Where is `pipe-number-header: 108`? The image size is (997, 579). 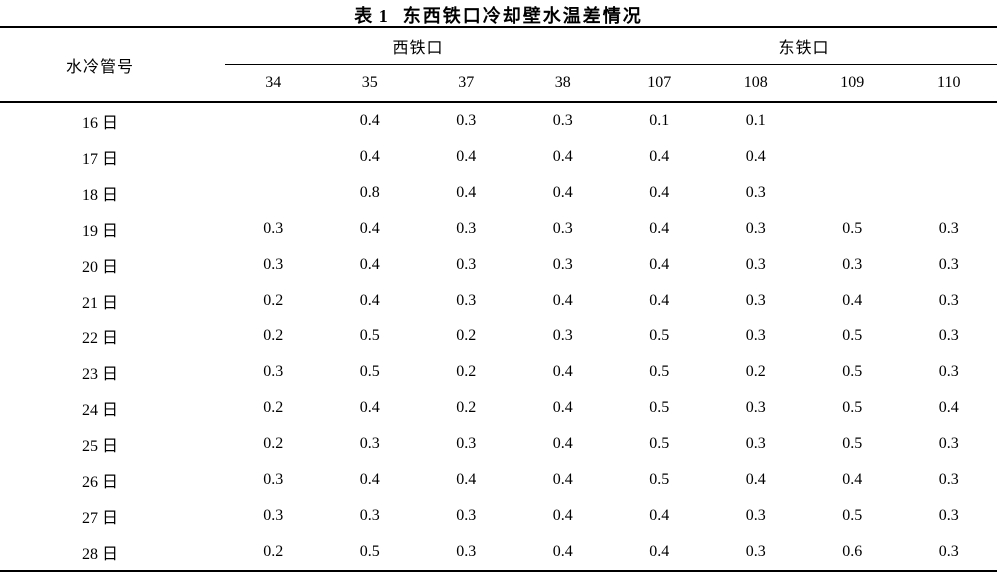 pipe-number-header: 108 is located at coordinates (755, 82).